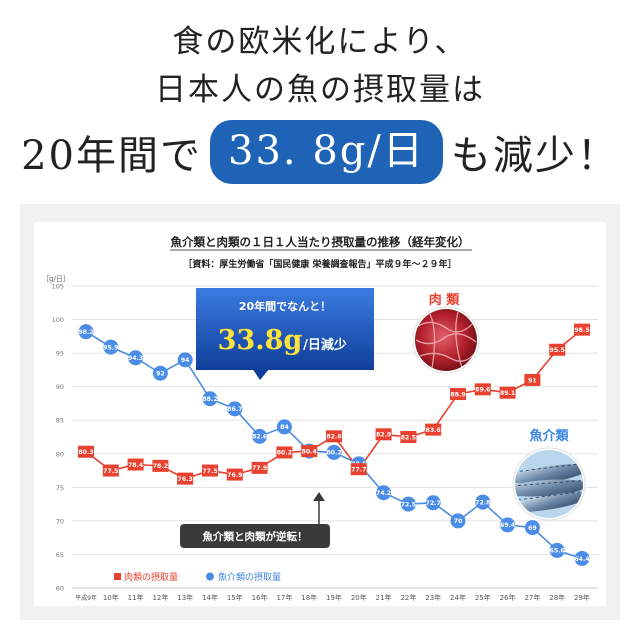 This screenshot has width=640, height=640. I want to click on crossover-note-box, so click(255, 536).